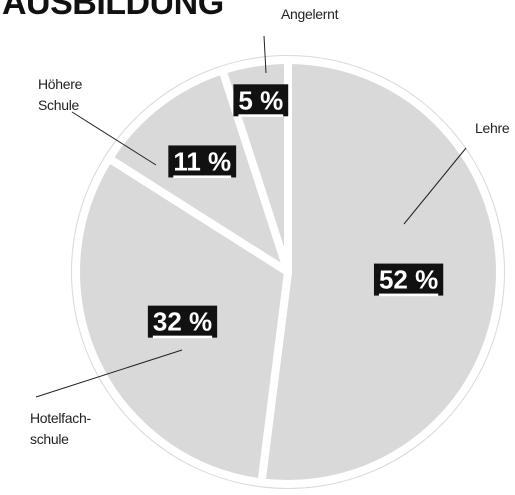 The width and height of the screenshot is (515, 495). What do you see at coordinates (310, 14) in the screenshot?
I see `category-label: Angelernt` at bounding box center [310, 14].